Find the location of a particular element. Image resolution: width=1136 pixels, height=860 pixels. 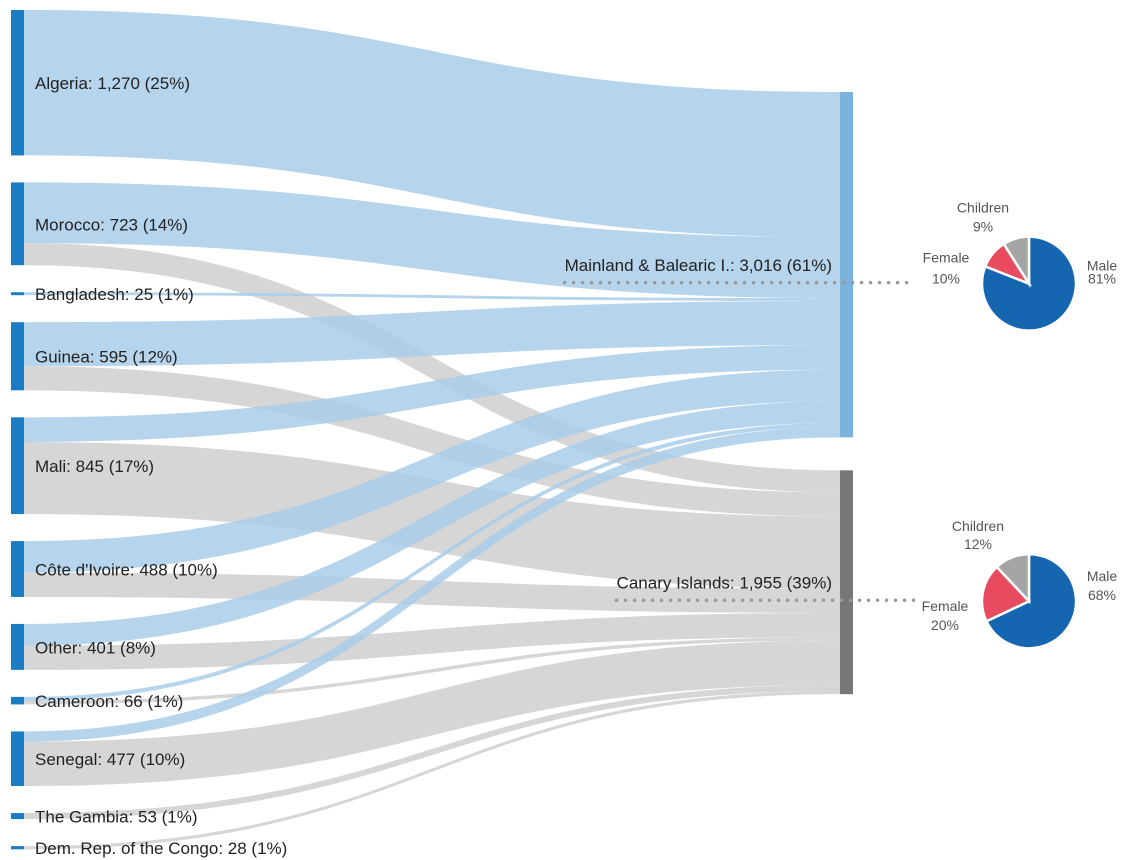

target-label: Mainland & Balearic I.: 3,016 (61%) is located at coordinates (698, 265).